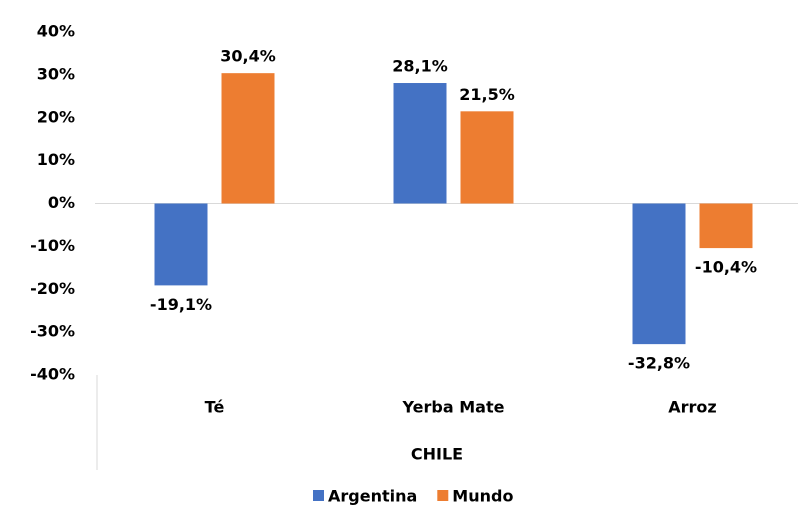 This screenshot has width=798, height=512. What do you see at coordinates (52, 331) in the screenshot?
I see `y-tick-label: -30%` at bounding box center [52, 331].